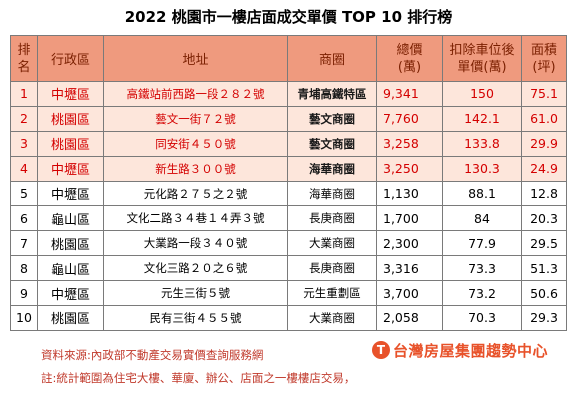  What do you see at coordinates (409, 67) in the screenshot?
I see `header-total-price-unit: (萬)` at bounding box center [409, 67].